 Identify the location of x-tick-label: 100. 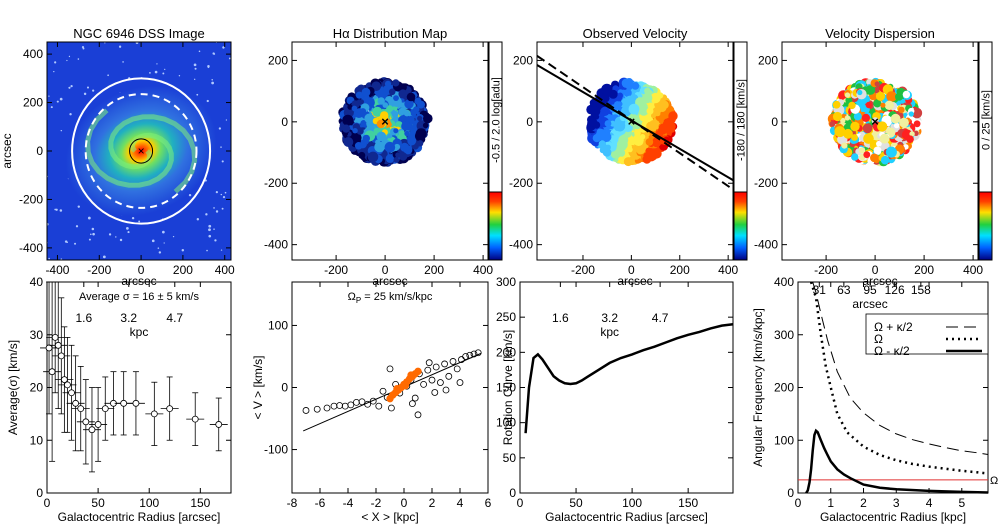
(632, 503).